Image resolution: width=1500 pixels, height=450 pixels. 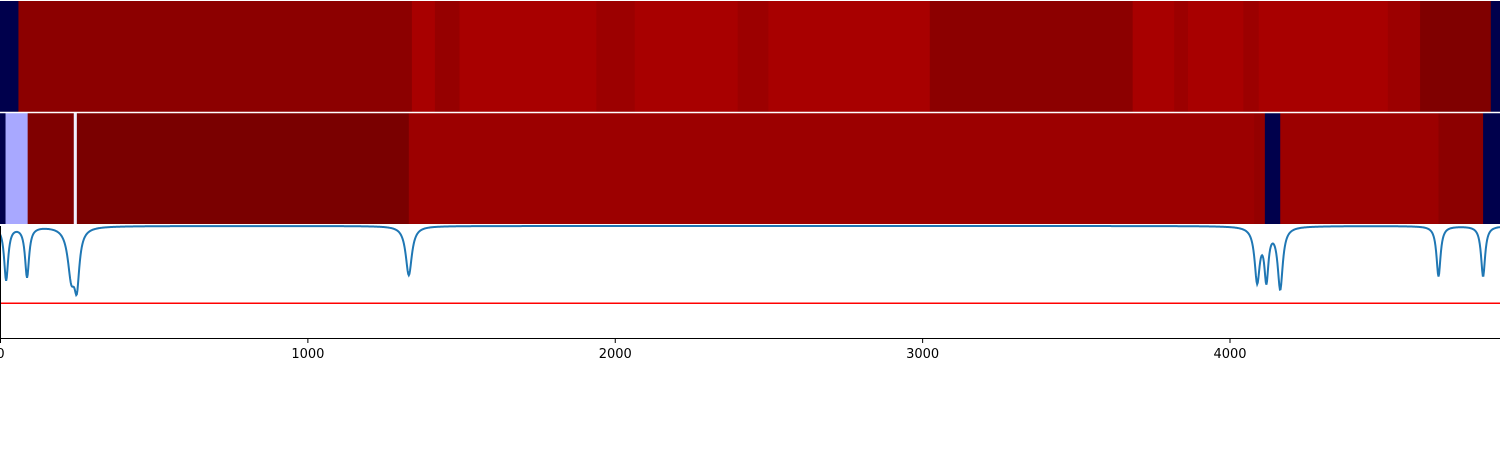 What do you see at coordinates (922, 354) in the screenshot?
I see `x-tick-label: 3000` at bounding box center [922, 354].